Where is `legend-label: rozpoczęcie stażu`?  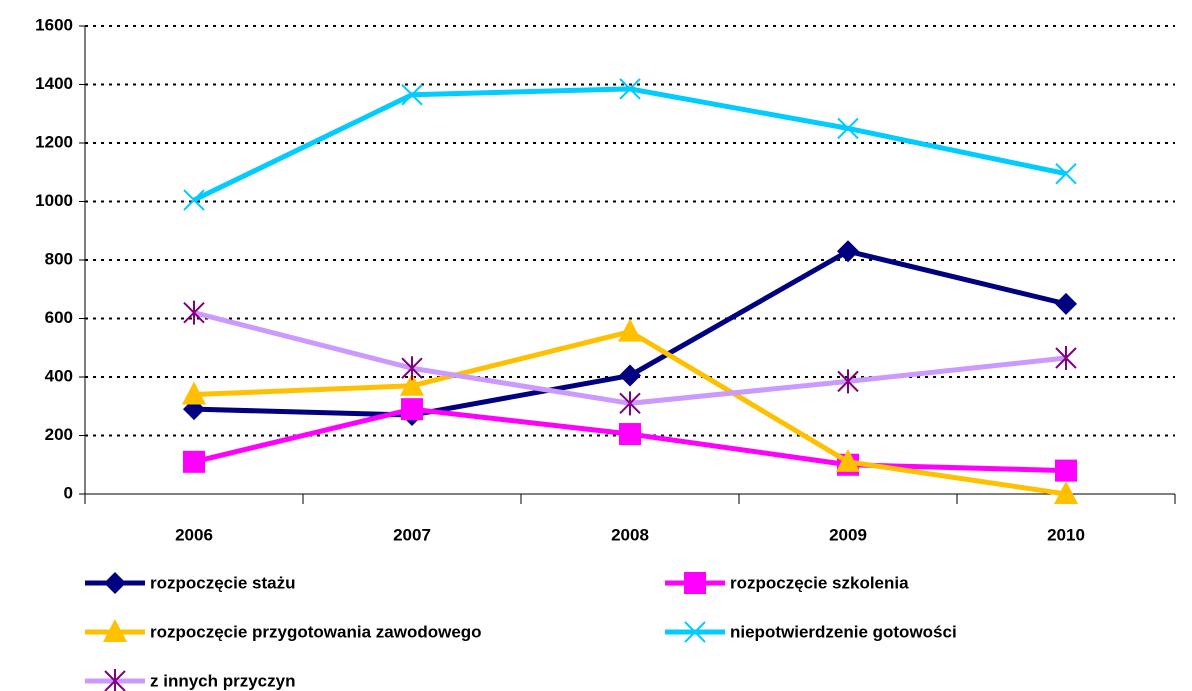
legend-label: rozpoczęcie stażu is located at coordinates (223, 582).